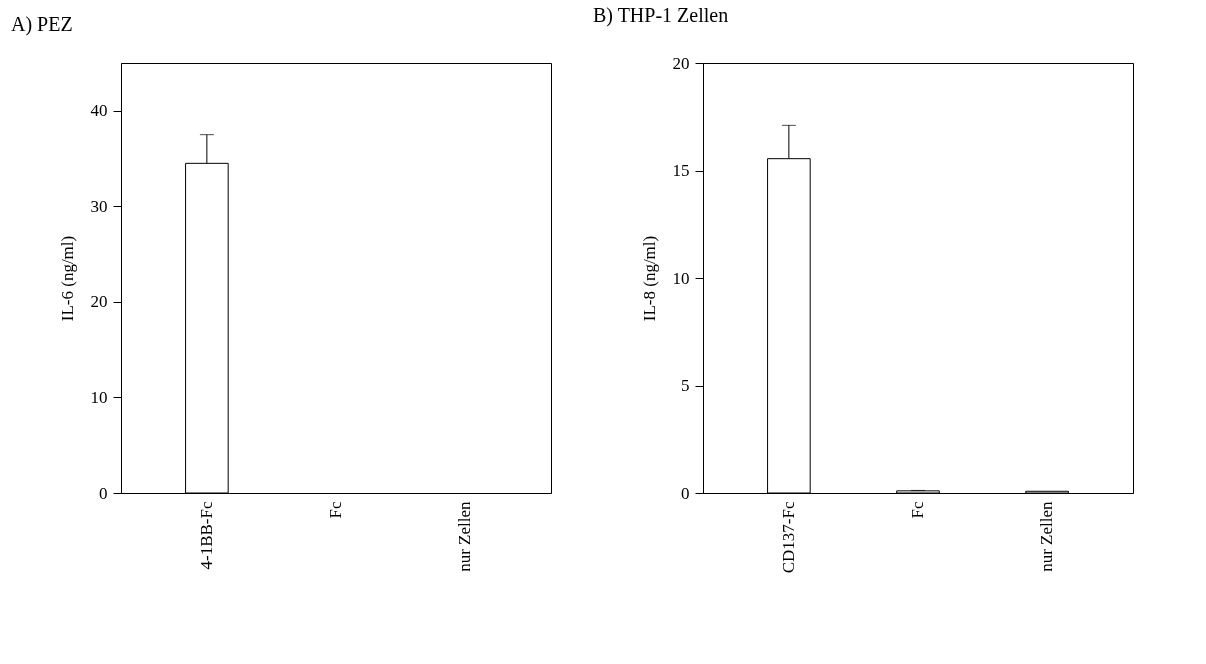  I want to click on y-axis-title: IL-8 (ng/ml), so click(649, 278).